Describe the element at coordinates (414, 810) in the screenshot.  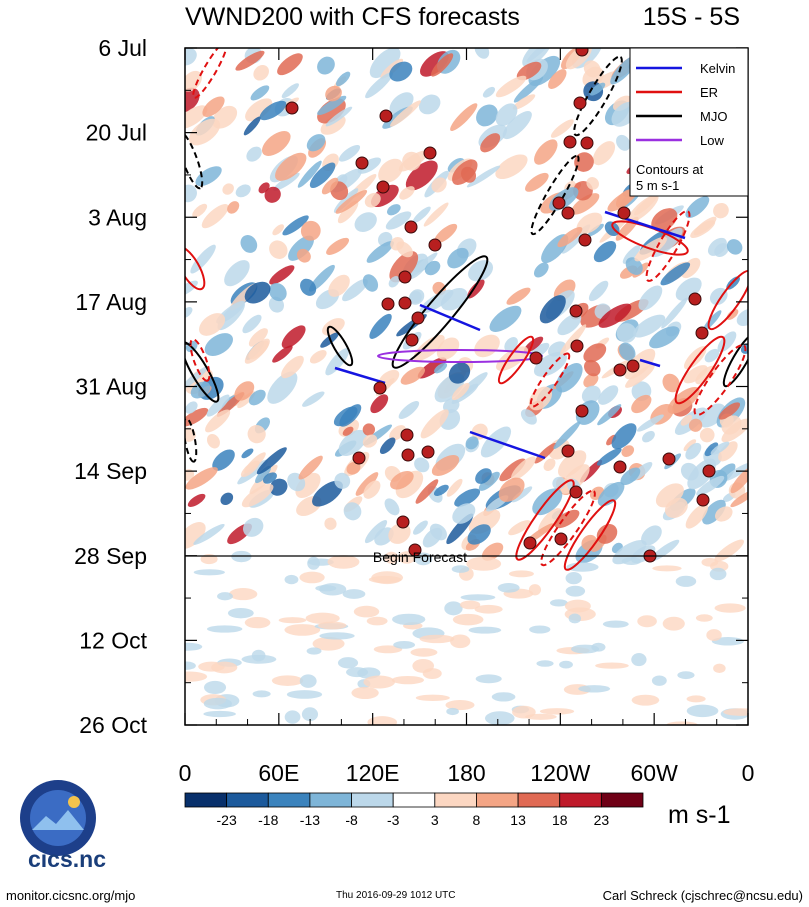
I see `colorbar: -23 -18 -13 -8 -3 3 8 13 18 23` at that location.